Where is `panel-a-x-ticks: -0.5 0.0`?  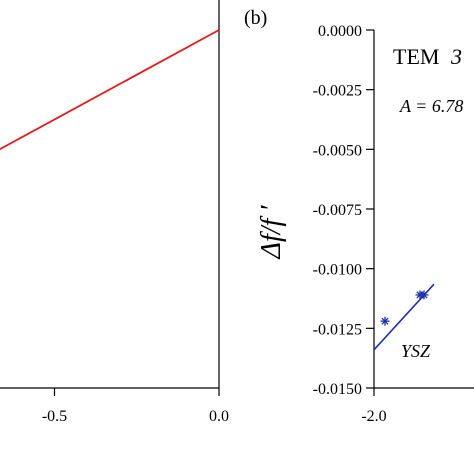 panel-a-x-ticks: -0.5 0.0 is located at coordinates (135, 406).